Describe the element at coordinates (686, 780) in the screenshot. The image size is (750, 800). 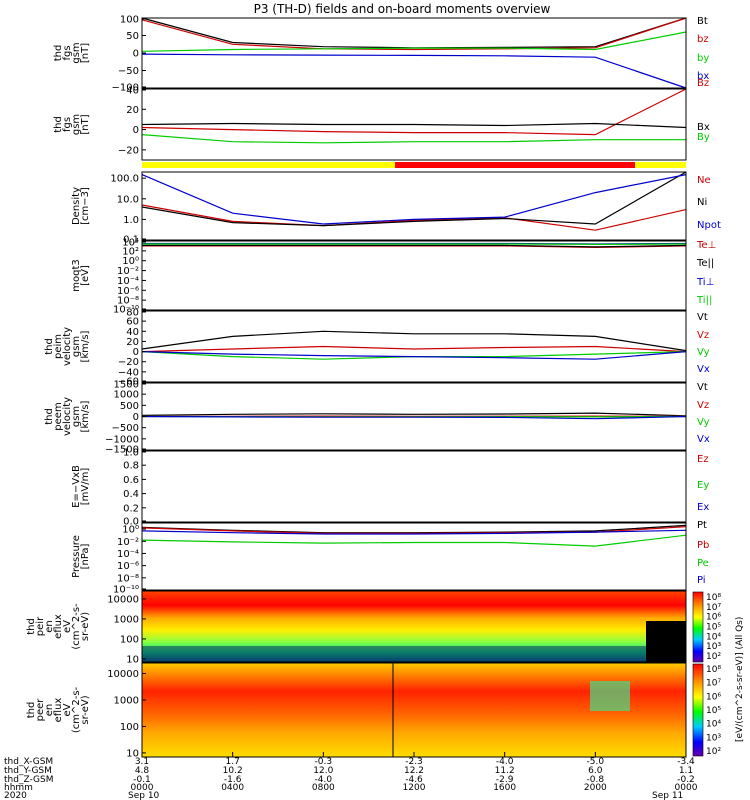
I see `x-tick-z: -0.2` at that location.